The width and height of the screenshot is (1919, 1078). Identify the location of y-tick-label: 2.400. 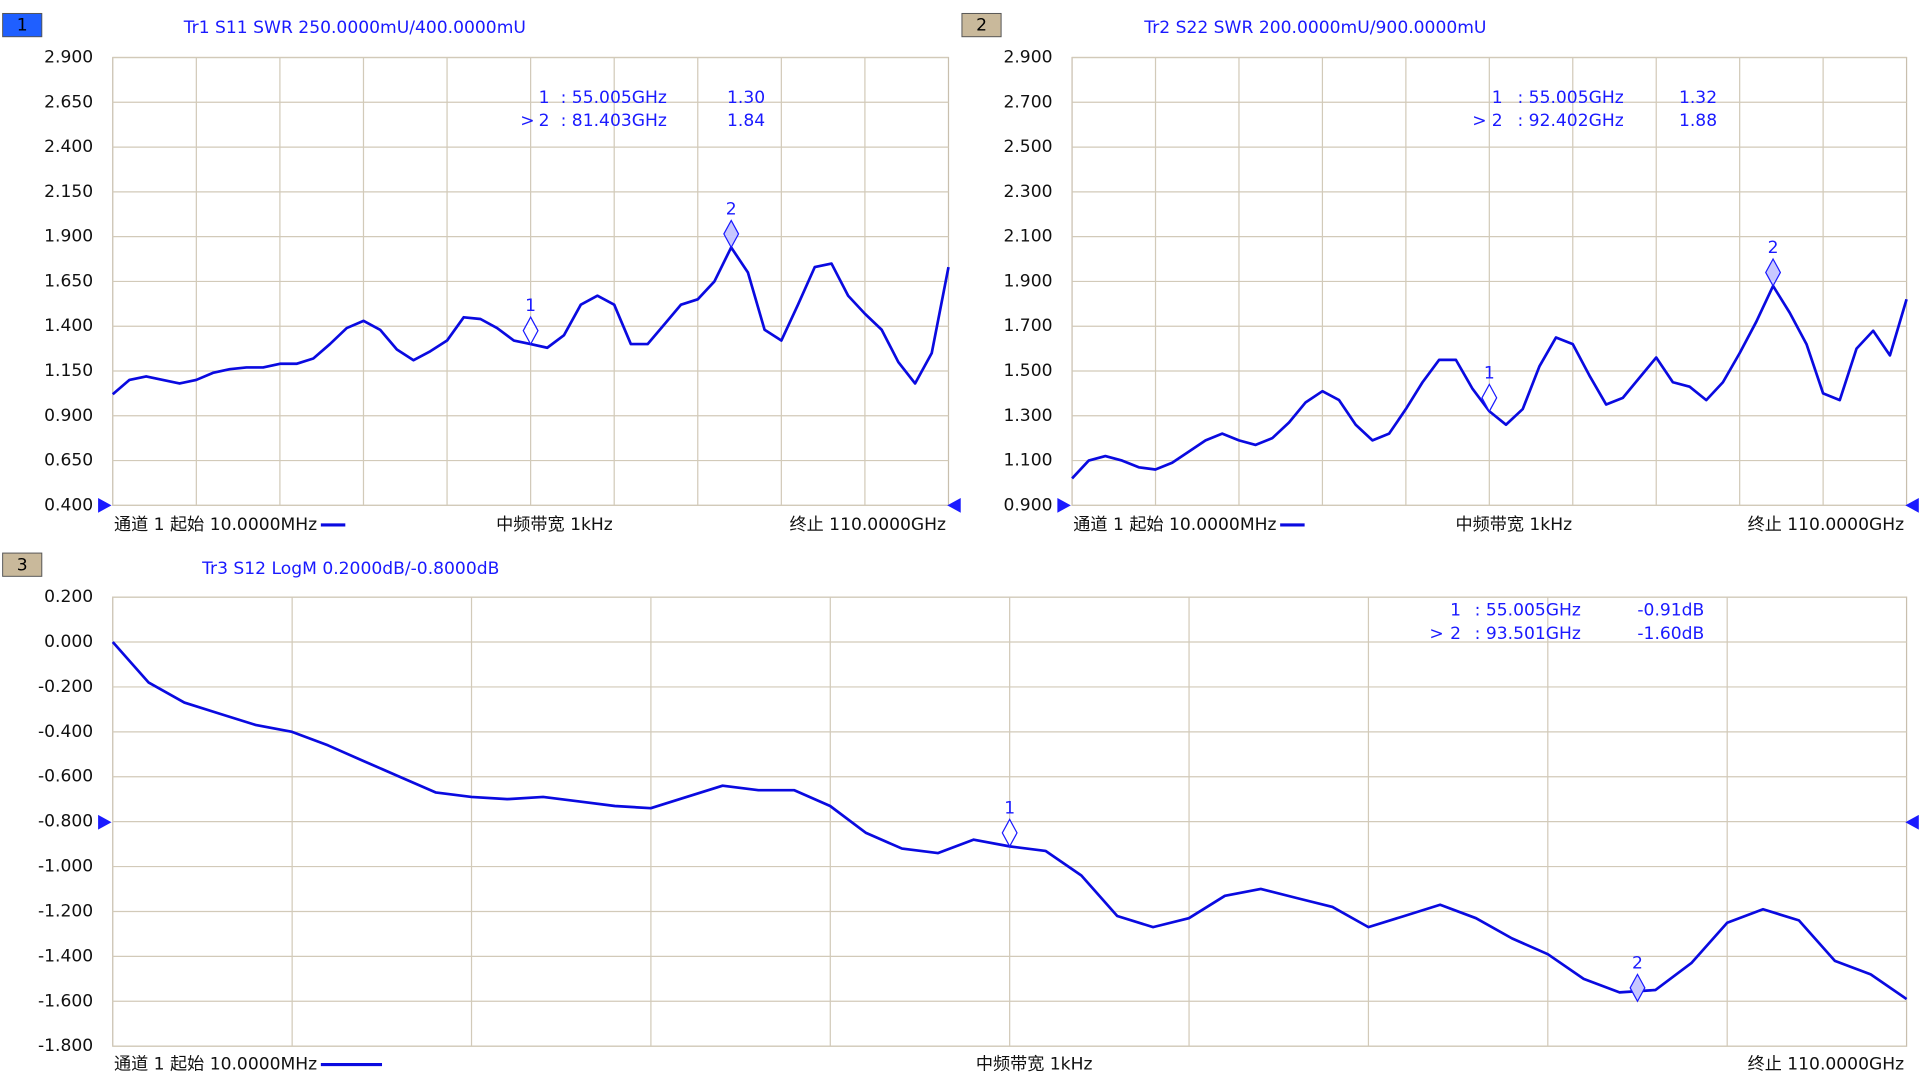
(68, 147).